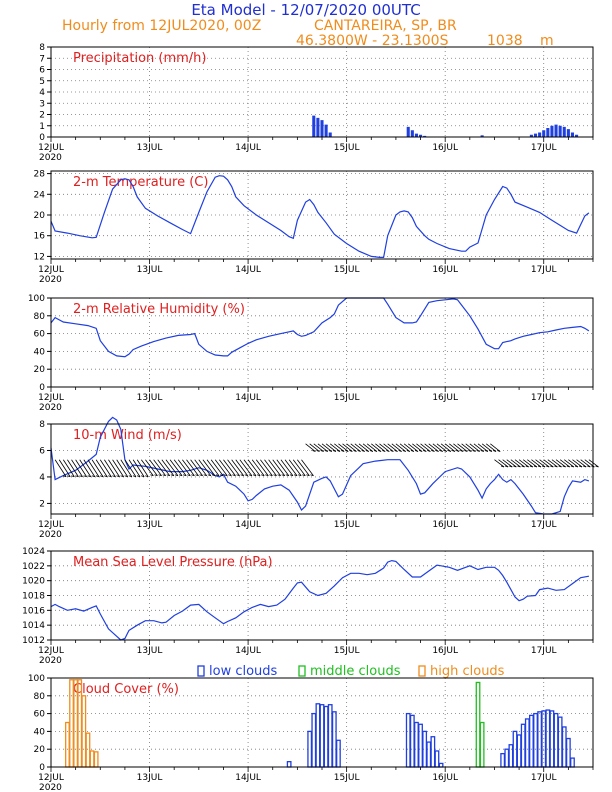 The image size is (612, 792). What do you see at coordinates (40, 335) in the screenshot?
I see `y-tick-label: 60` at bounding box center [40, 335].